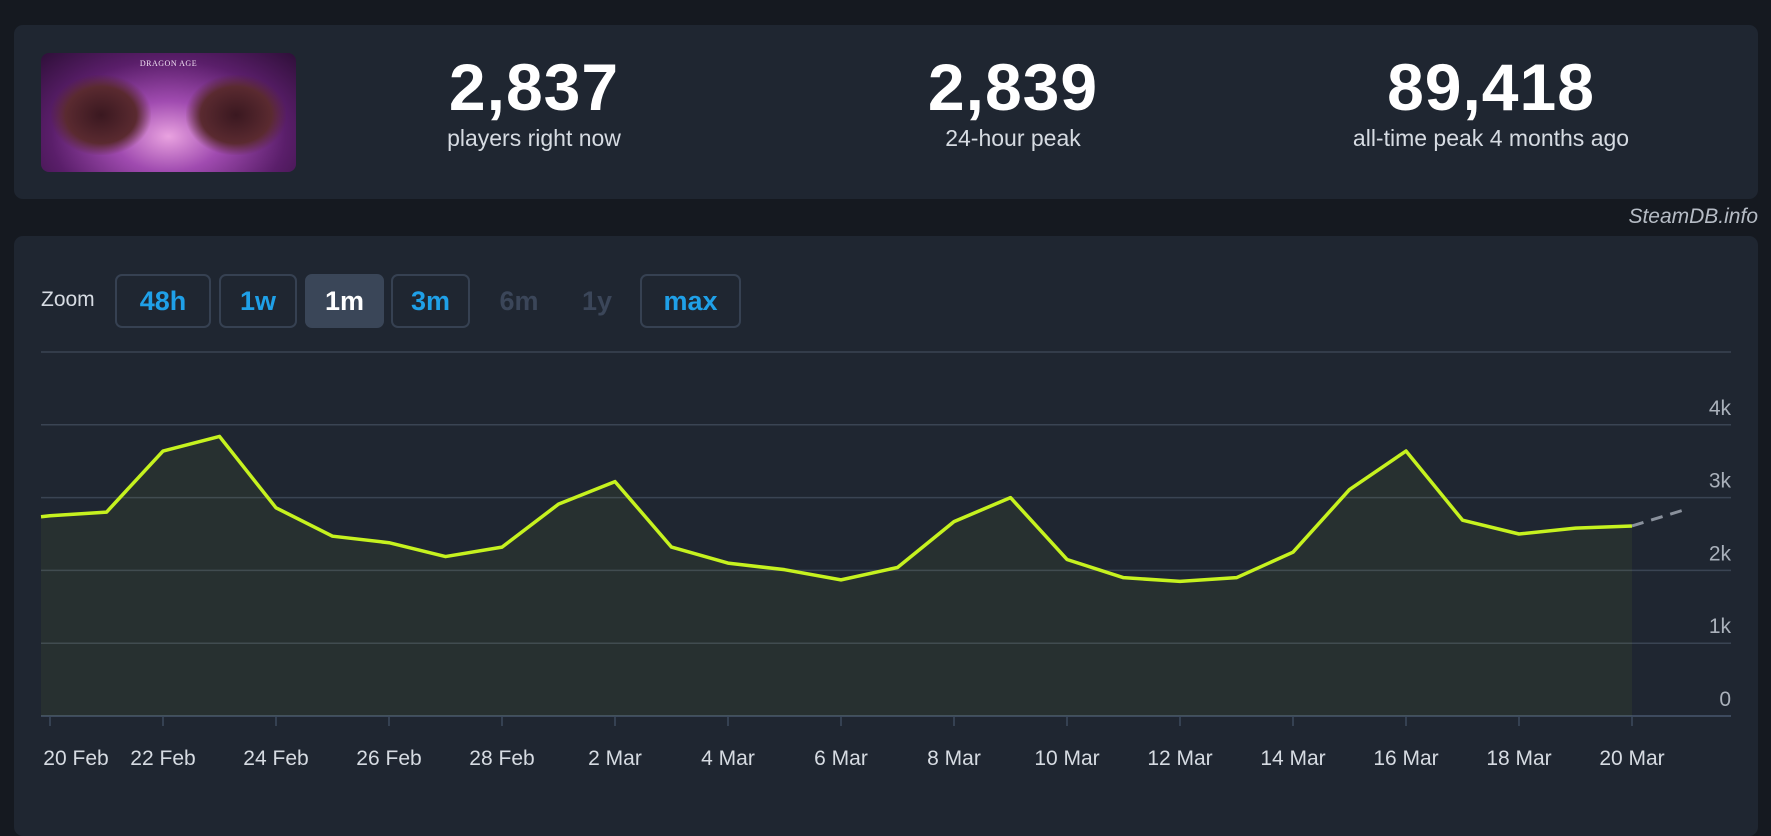  What do you see at coordinates (954, 758) in the screenshot?
I see `x-tick-label: 8 Mar` at bounding box center [954, 758].